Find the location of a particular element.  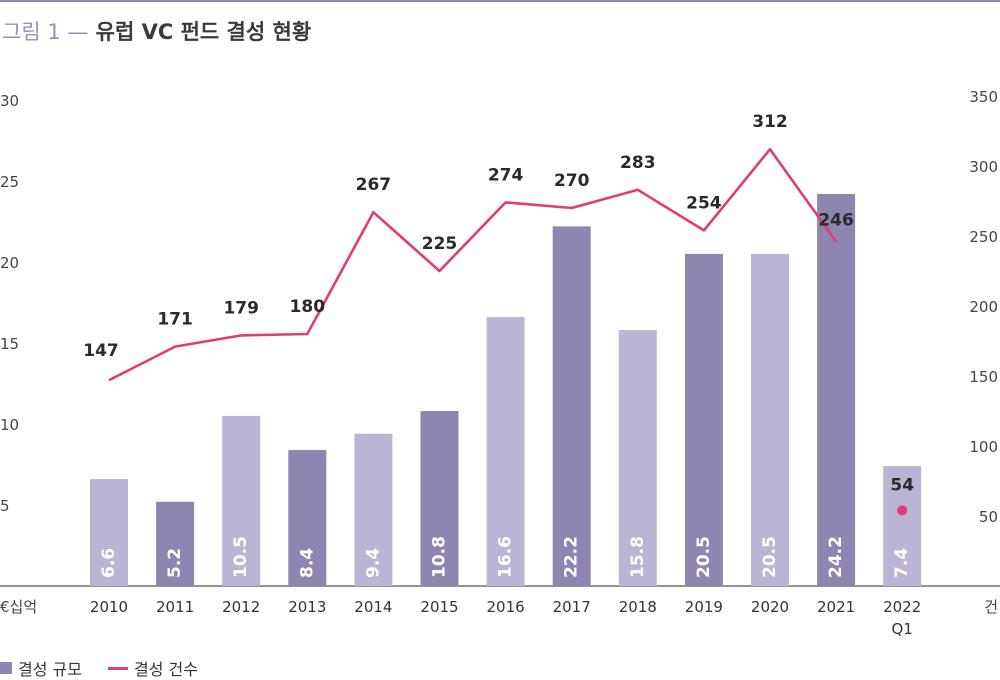

line-data-label: 180 is located at coordinates (308, 307).